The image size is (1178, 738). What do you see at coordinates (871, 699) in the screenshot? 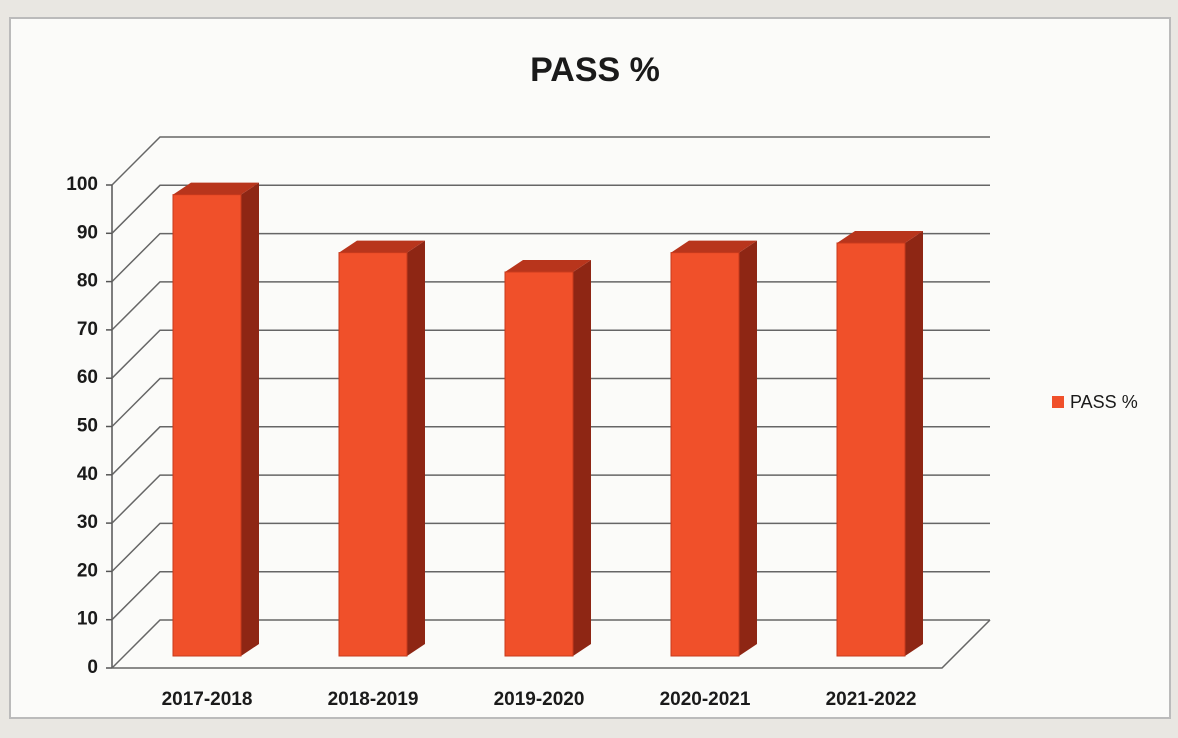
I see `x-tick-label: 2021-2022` at bounding box center [871, 699].